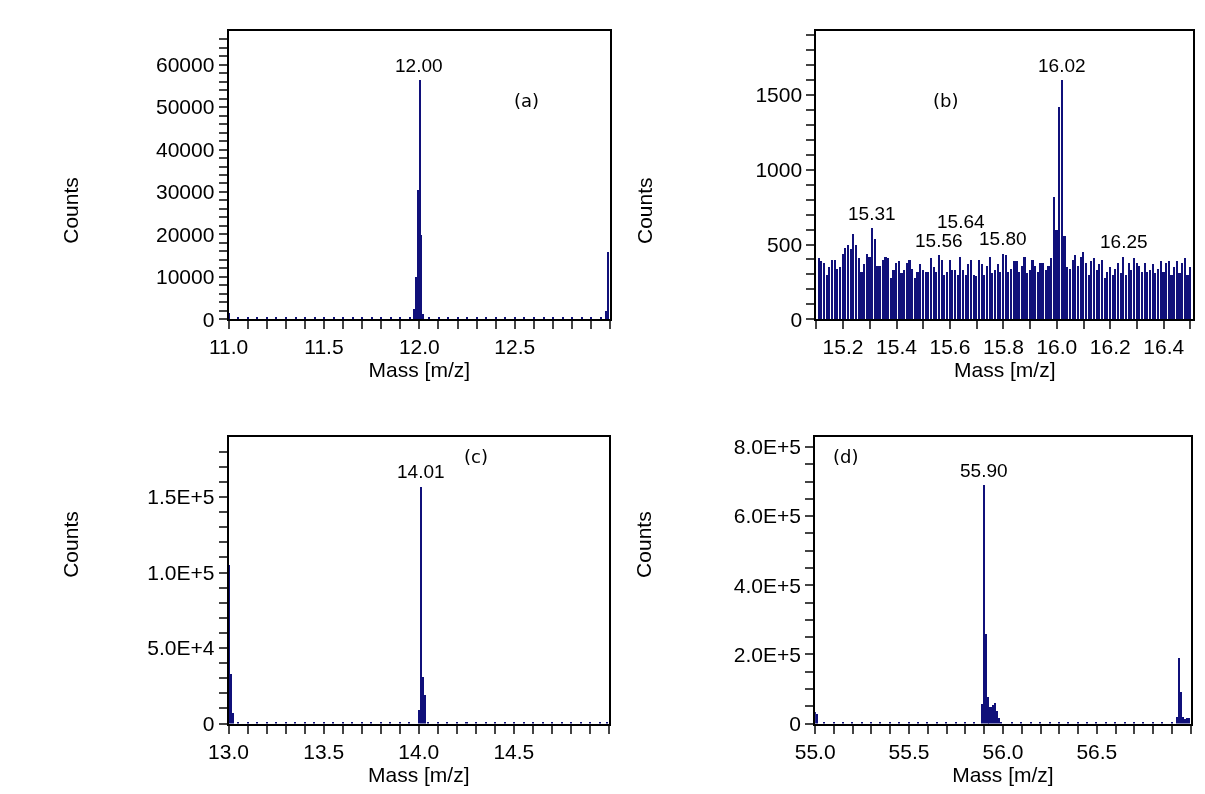  I want to click on x-tick-label: 55.0, so click(815, 751).